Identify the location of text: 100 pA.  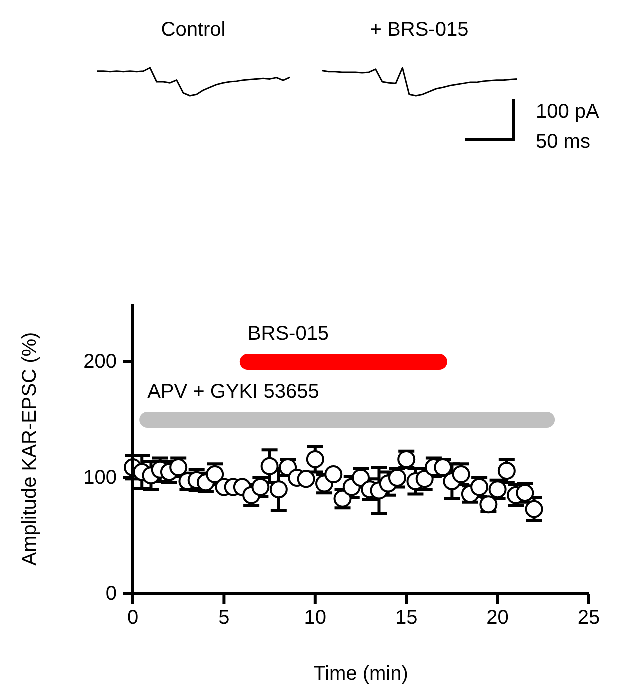
(568, 112).